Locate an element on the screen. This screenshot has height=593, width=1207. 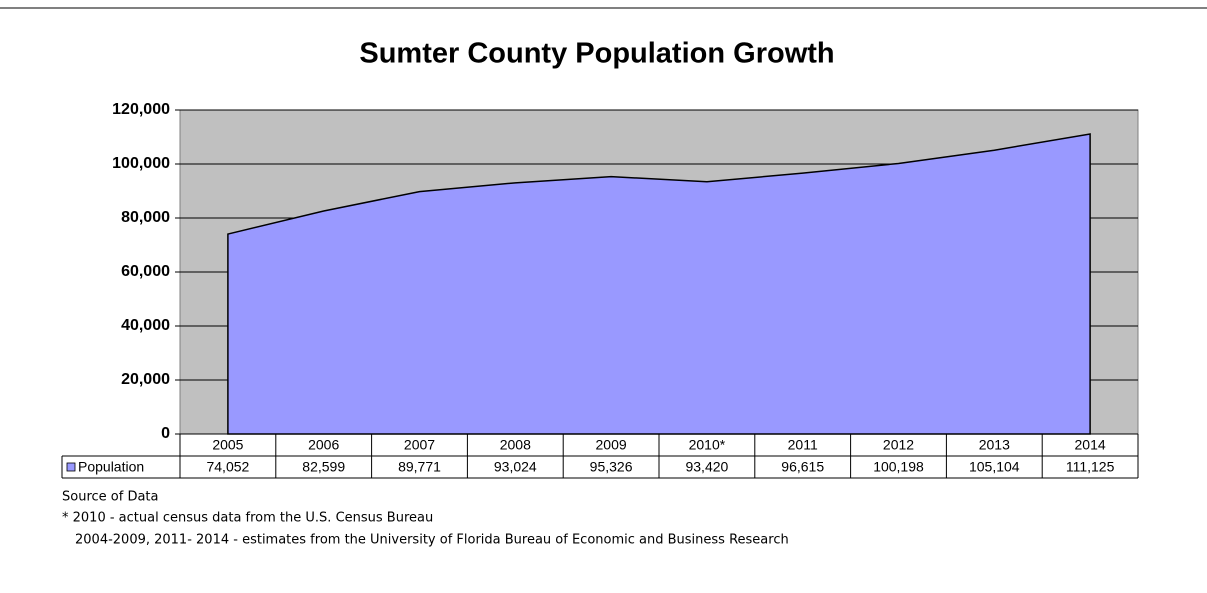
y-tick-label: 20,000 is located at coordinates (145, 379).